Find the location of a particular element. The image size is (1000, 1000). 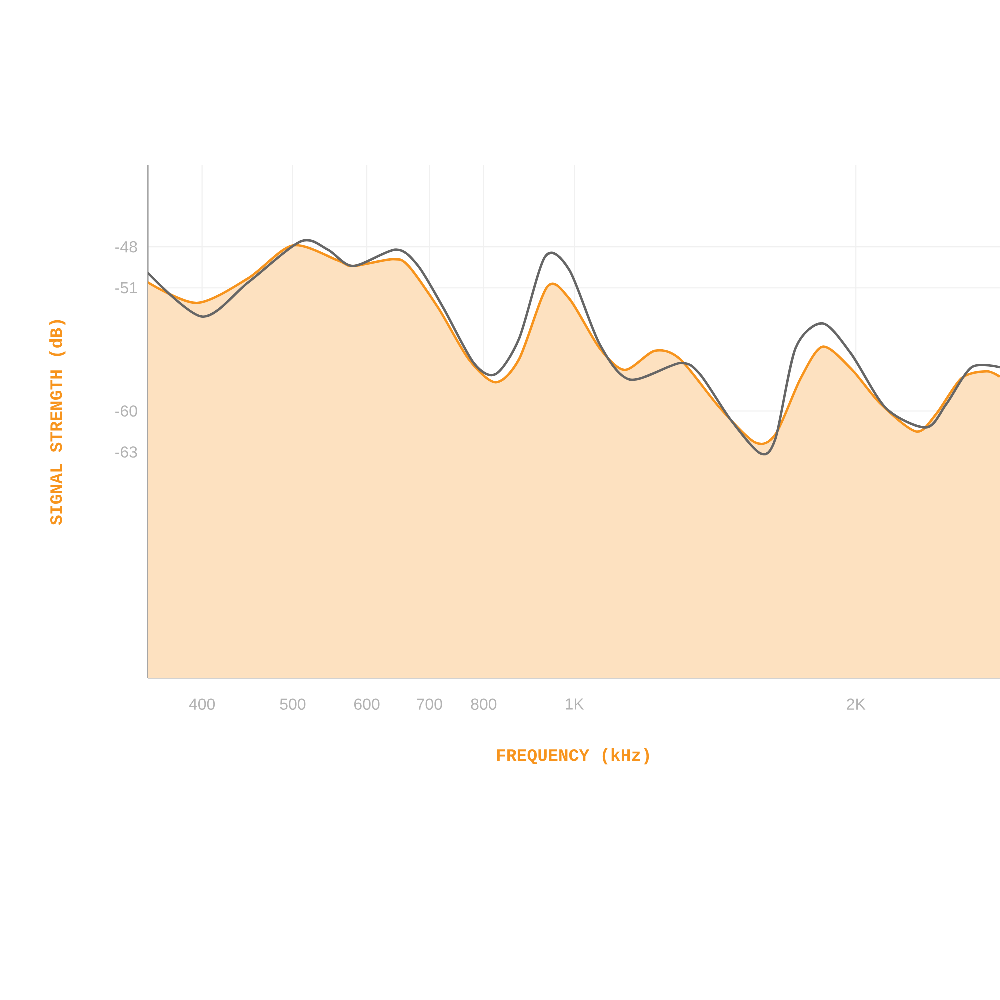

y-tick-label: -51 is located at coordinates (127, 288).